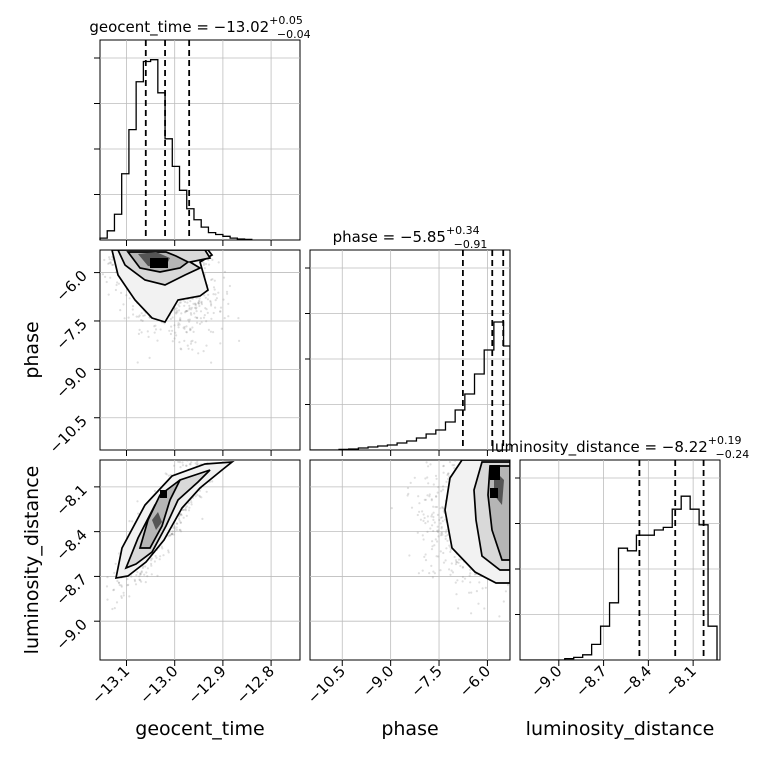  I want to click on y-tick-label: −6.0, so click(71, 286).